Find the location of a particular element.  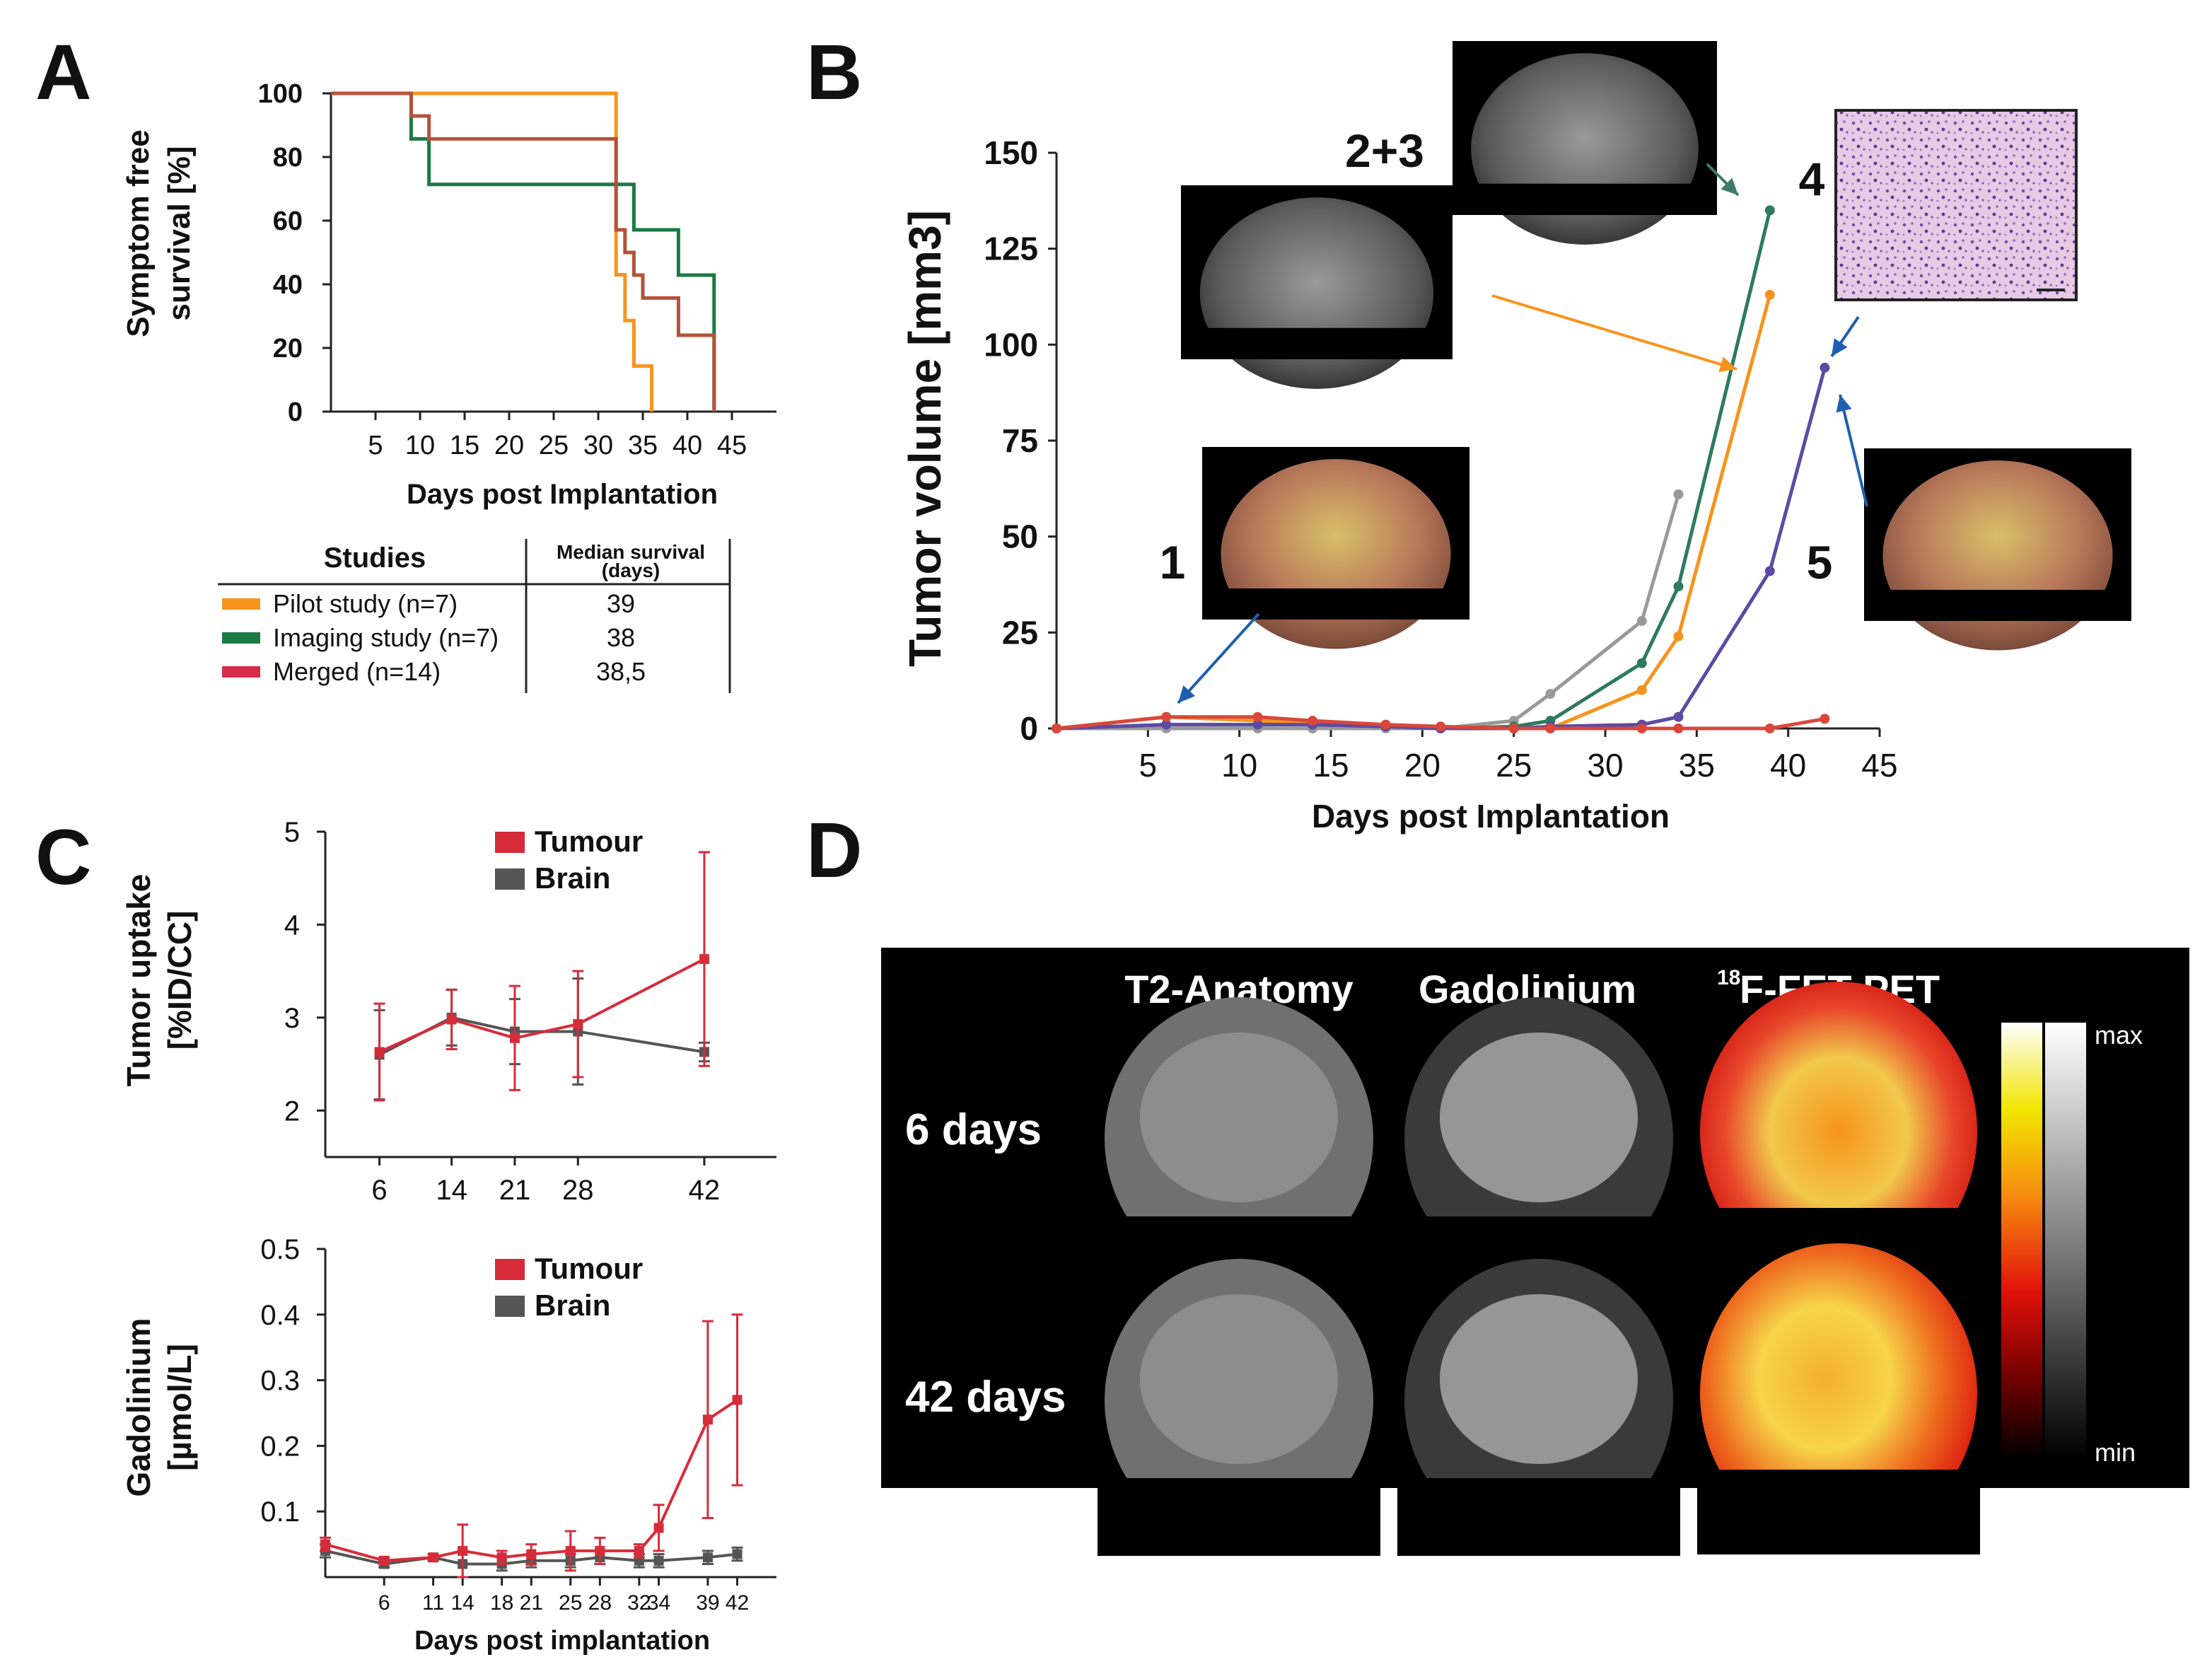

x-tick-label: 6 is located at coordinates (379, 1191).